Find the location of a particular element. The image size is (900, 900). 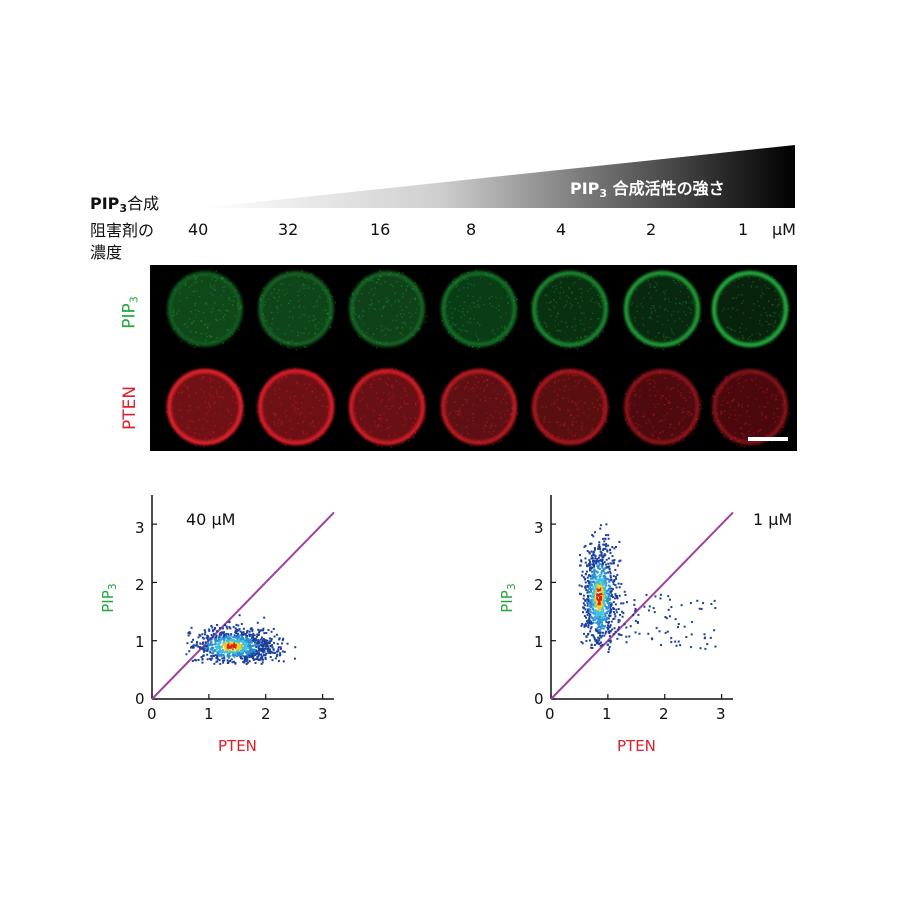

plot1-ytick-0: 0 is located at coordinates (539, 699).